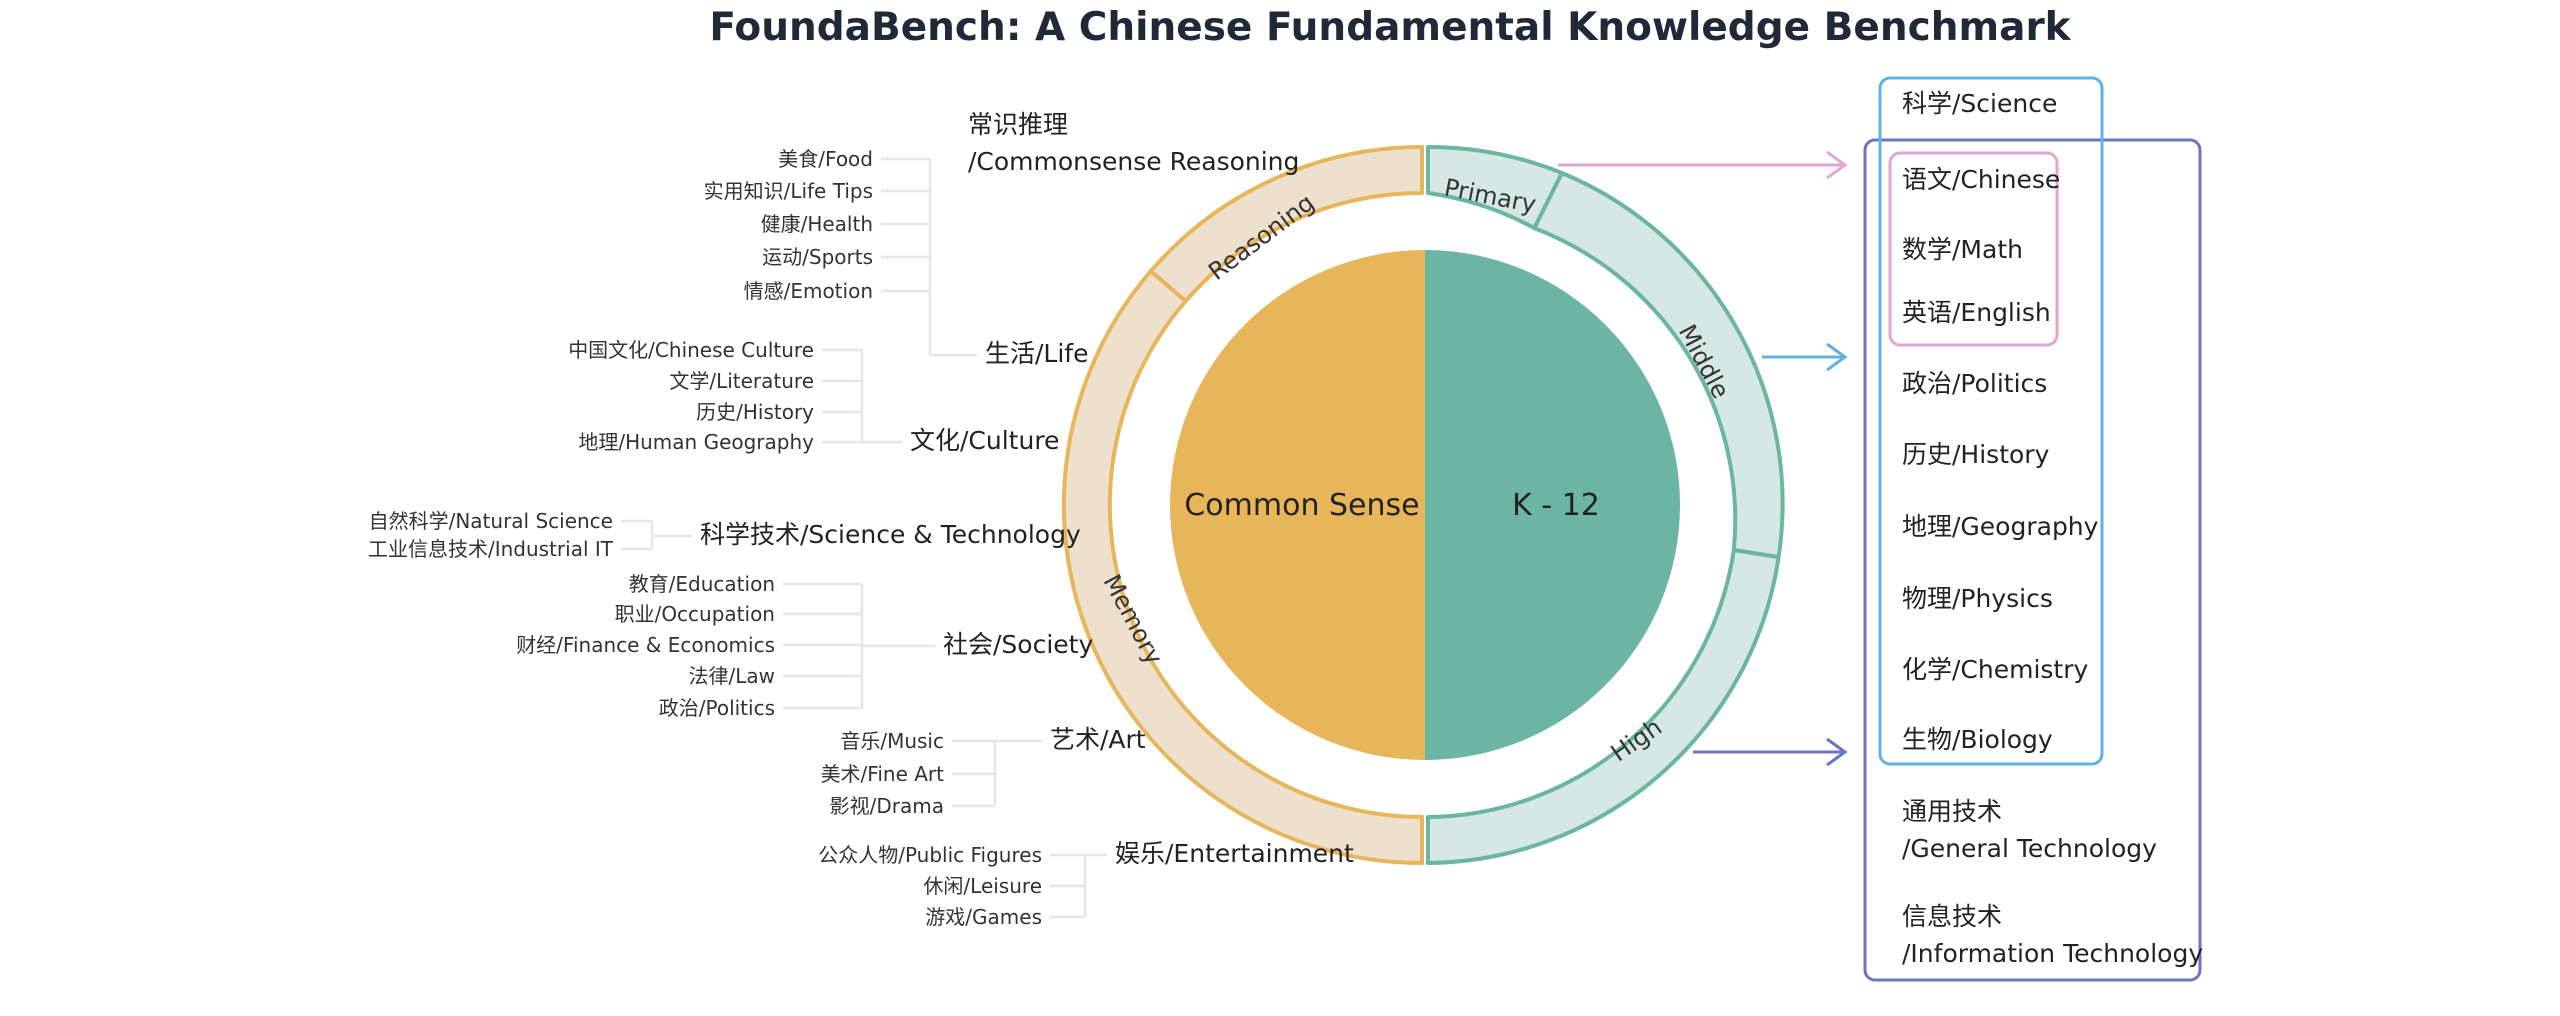  What do you see at coordinates (883, 774) in the screenshot?
I see `leaf-label: 美术/Fine Art` at bounding box center [883, 774].